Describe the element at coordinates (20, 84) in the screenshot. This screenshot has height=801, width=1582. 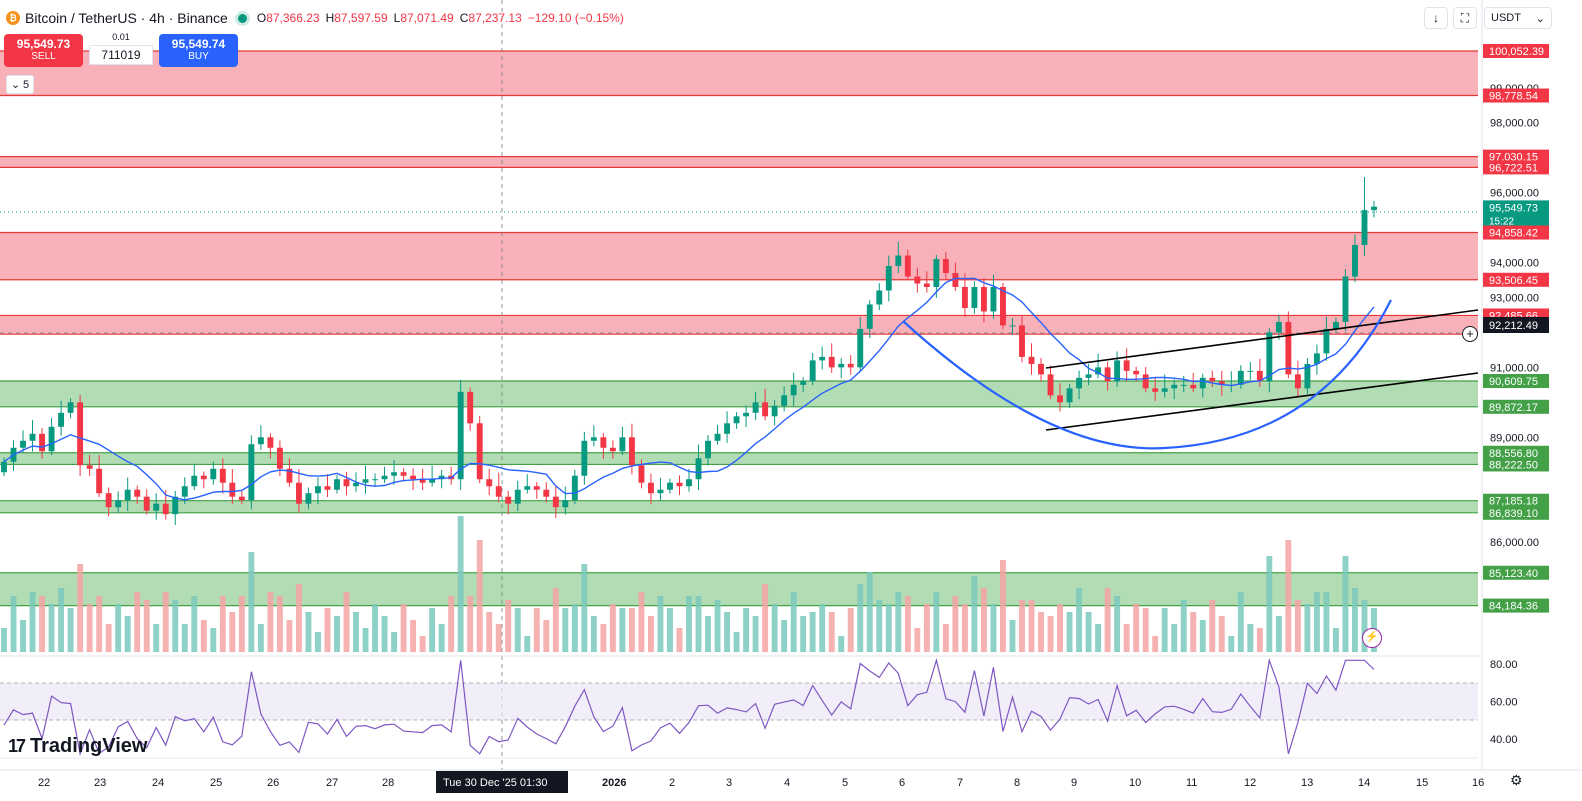
I see `indicators-toggle: ⌄ 5` at that location.